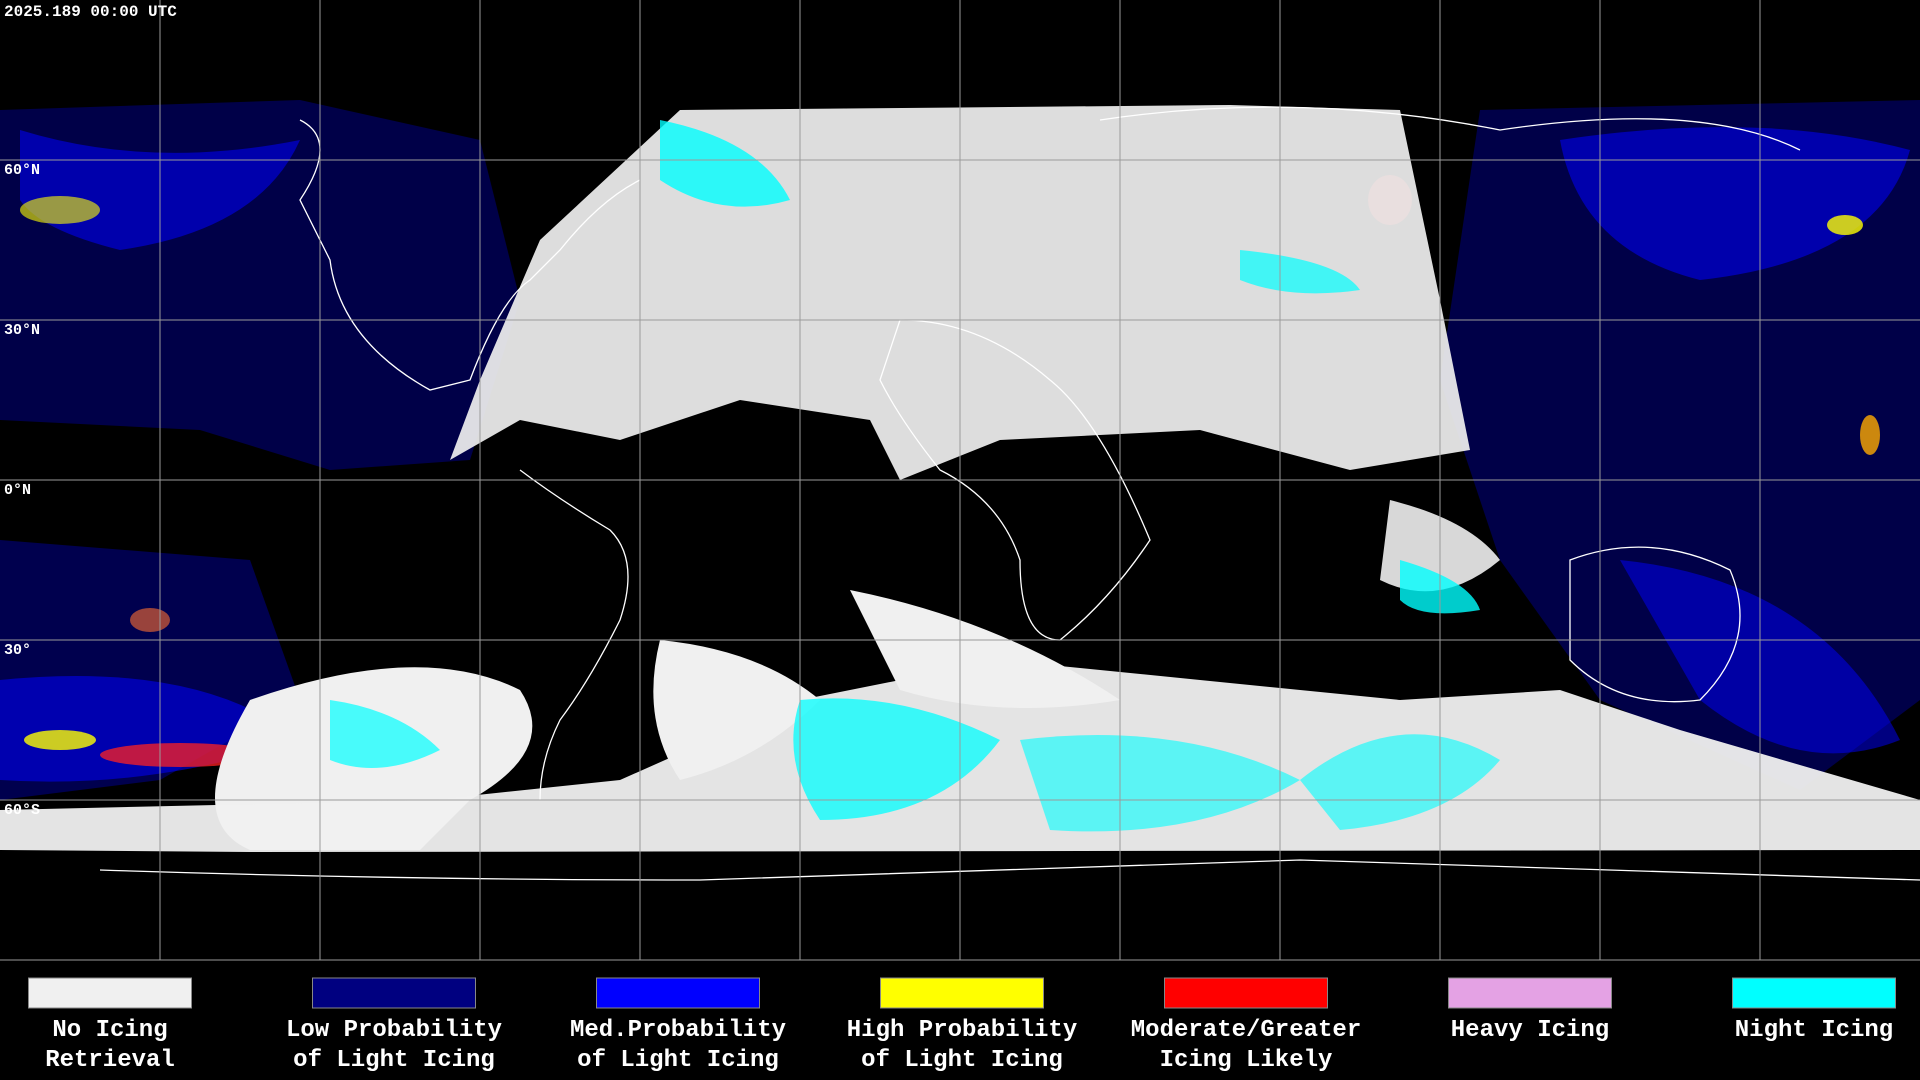 The height and width of the screenshot is (1080, 1920). Describe the element at coordinates (1814, 1030) in the screenshot. I see `legend-label: Night Icing` at that location.